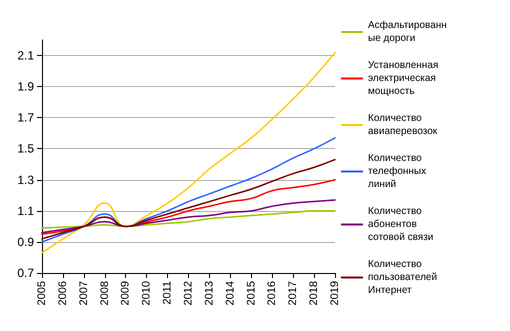  I want to click on y-tick-label: 1.9, so click(25, 87).